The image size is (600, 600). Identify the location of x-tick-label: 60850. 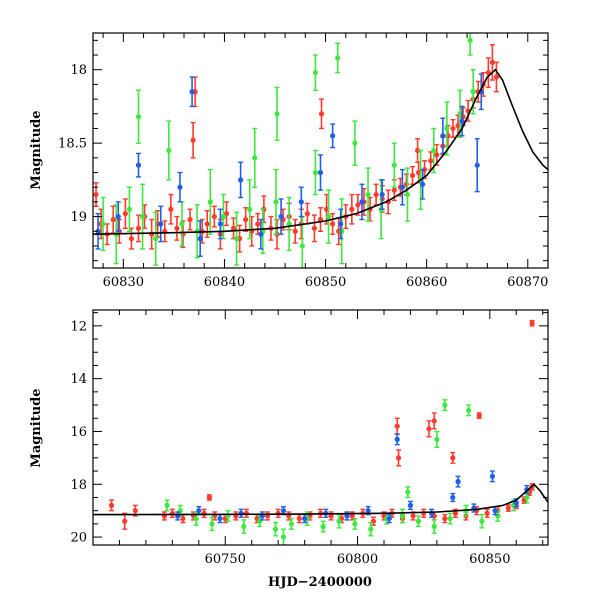
(489, 559).